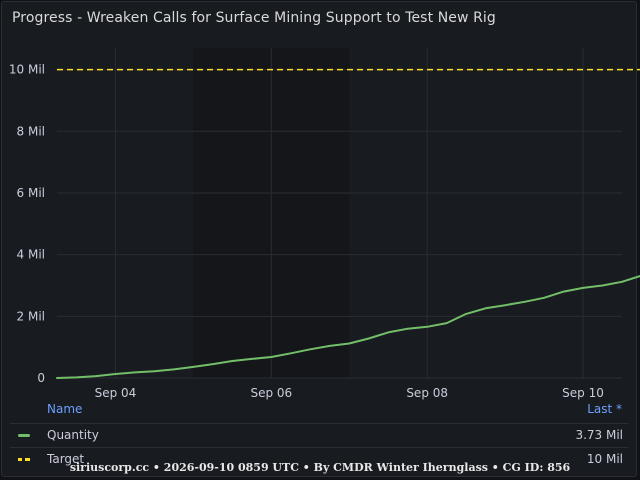 The image size is (640, 480). Describe the element at coordinates (66, 459) in the screenshot. I see `legend-label-target: Target` at that location.